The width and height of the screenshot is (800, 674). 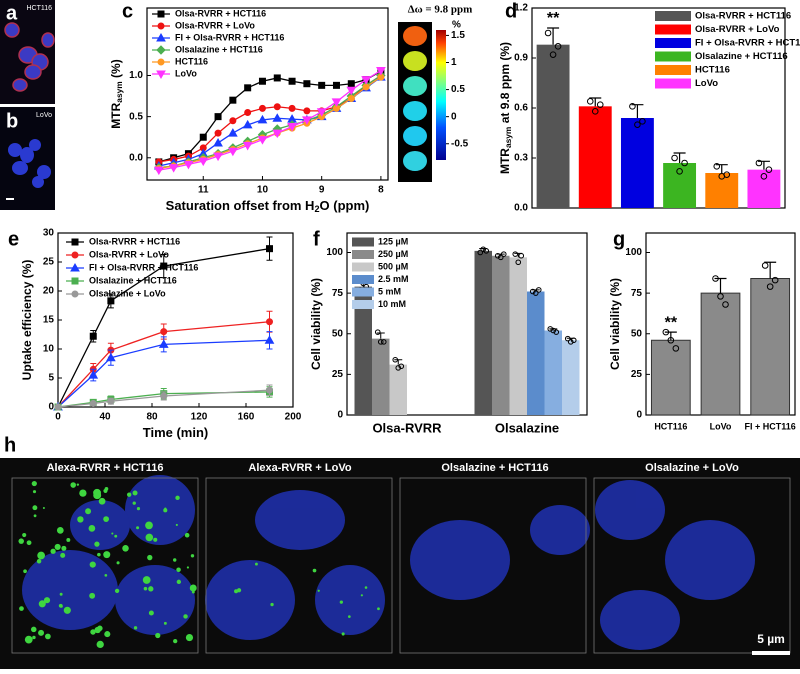 I want to click on axis-label-part: MTR, so click(x=116, y=115).